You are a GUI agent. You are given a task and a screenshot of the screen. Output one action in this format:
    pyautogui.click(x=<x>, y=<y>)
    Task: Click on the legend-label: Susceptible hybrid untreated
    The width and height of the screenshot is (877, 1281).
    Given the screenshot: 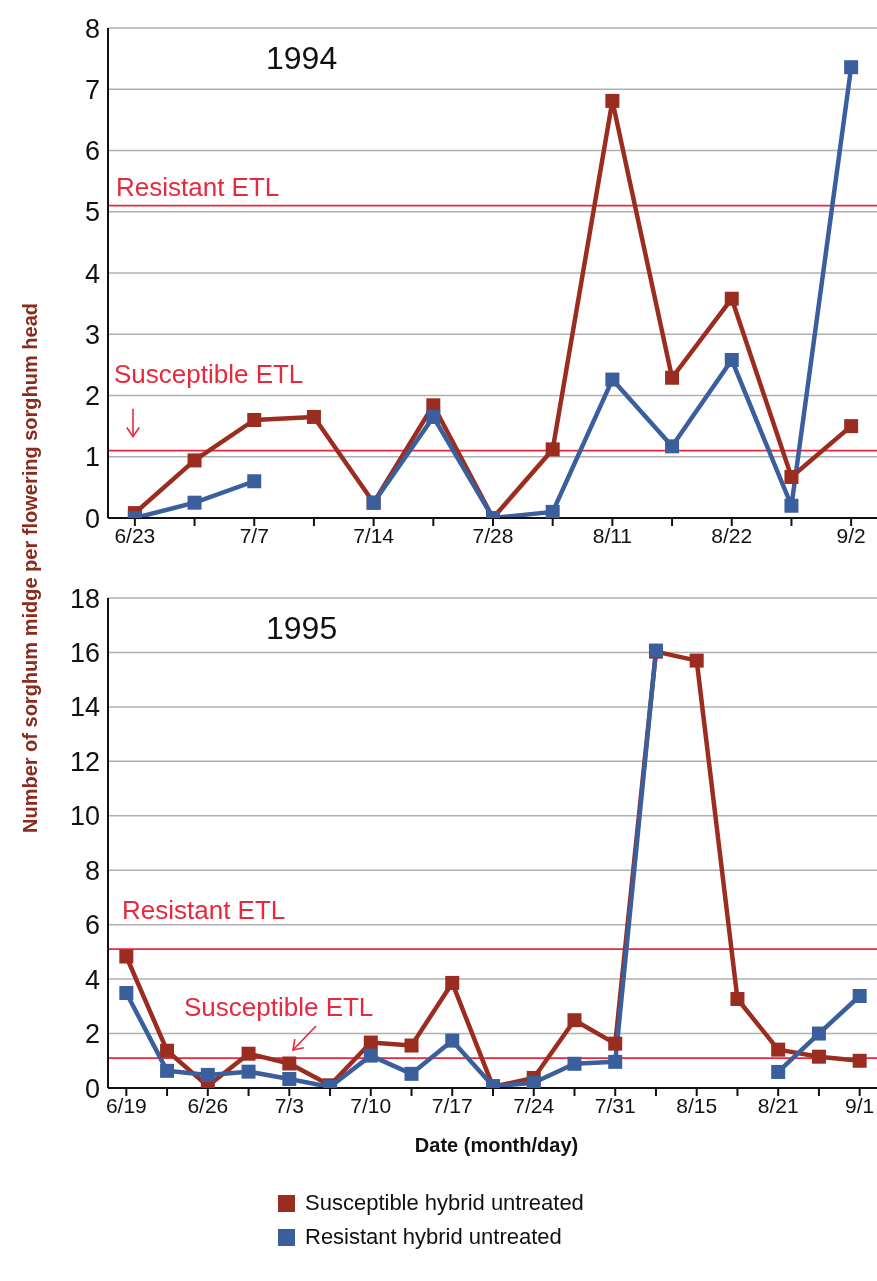 What is the action you would take?
    pyautogui.click(x=444, y=1203)
    